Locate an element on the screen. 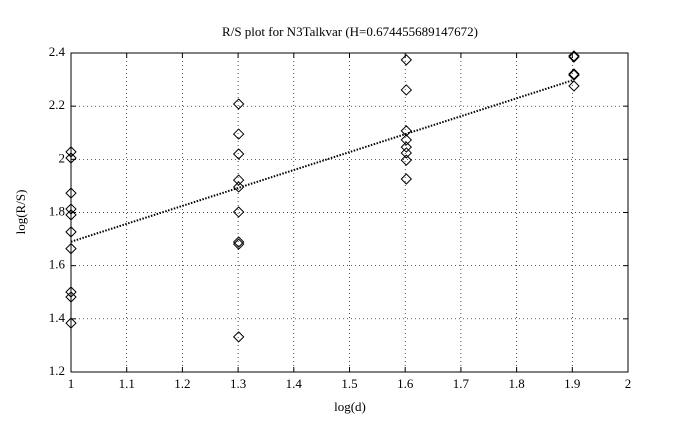 This screenshot has width=678, height=435. x-tick-label: 1.9 is located at coordinates (572, 383).